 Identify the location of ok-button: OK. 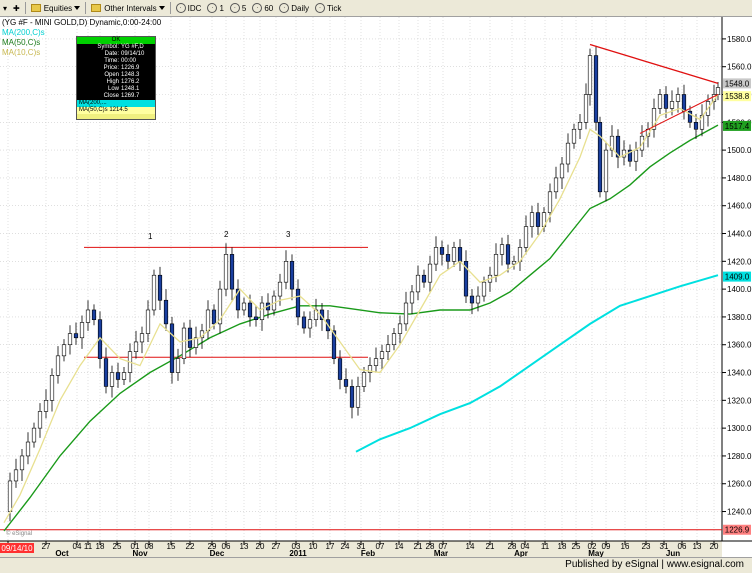
(116, 40).